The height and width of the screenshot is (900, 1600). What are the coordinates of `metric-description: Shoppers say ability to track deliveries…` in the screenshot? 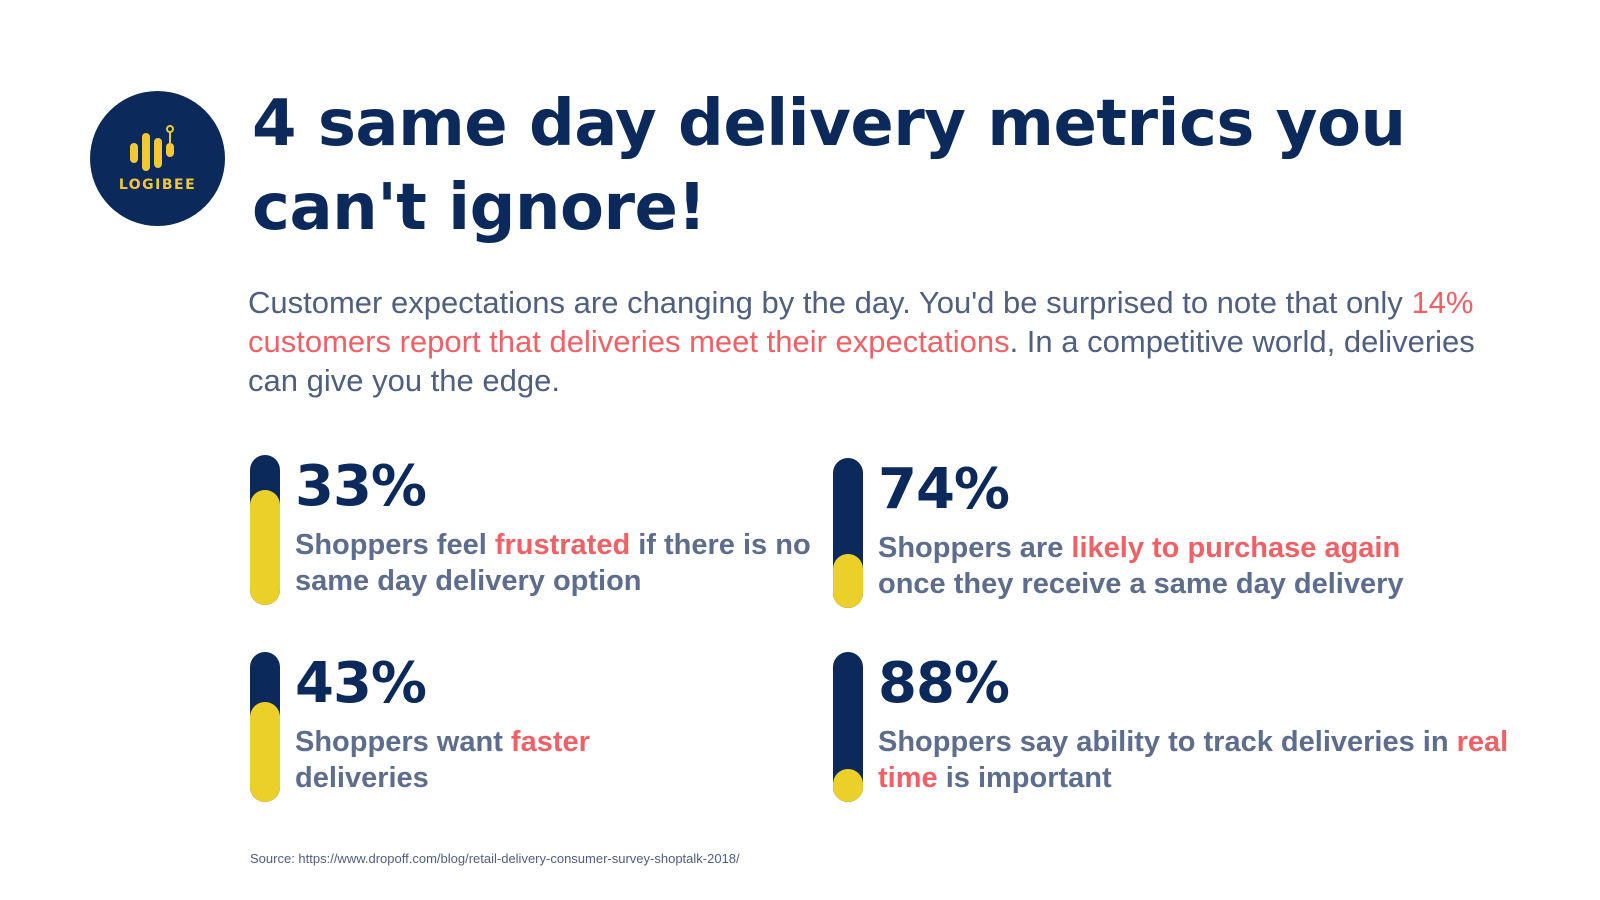 It's located at (1198, 760).